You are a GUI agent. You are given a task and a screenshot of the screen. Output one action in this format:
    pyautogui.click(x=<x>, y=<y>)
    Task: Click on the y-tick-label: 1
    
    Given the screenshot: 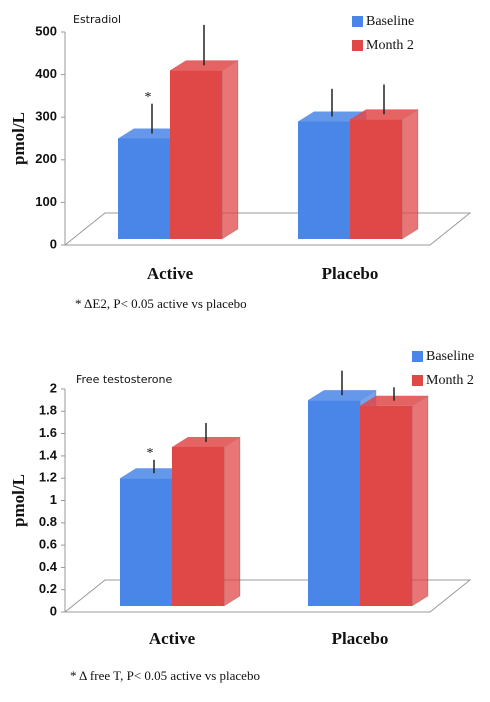 What is the action you would take?
    pyautogui.click(x=53, y=499)
    